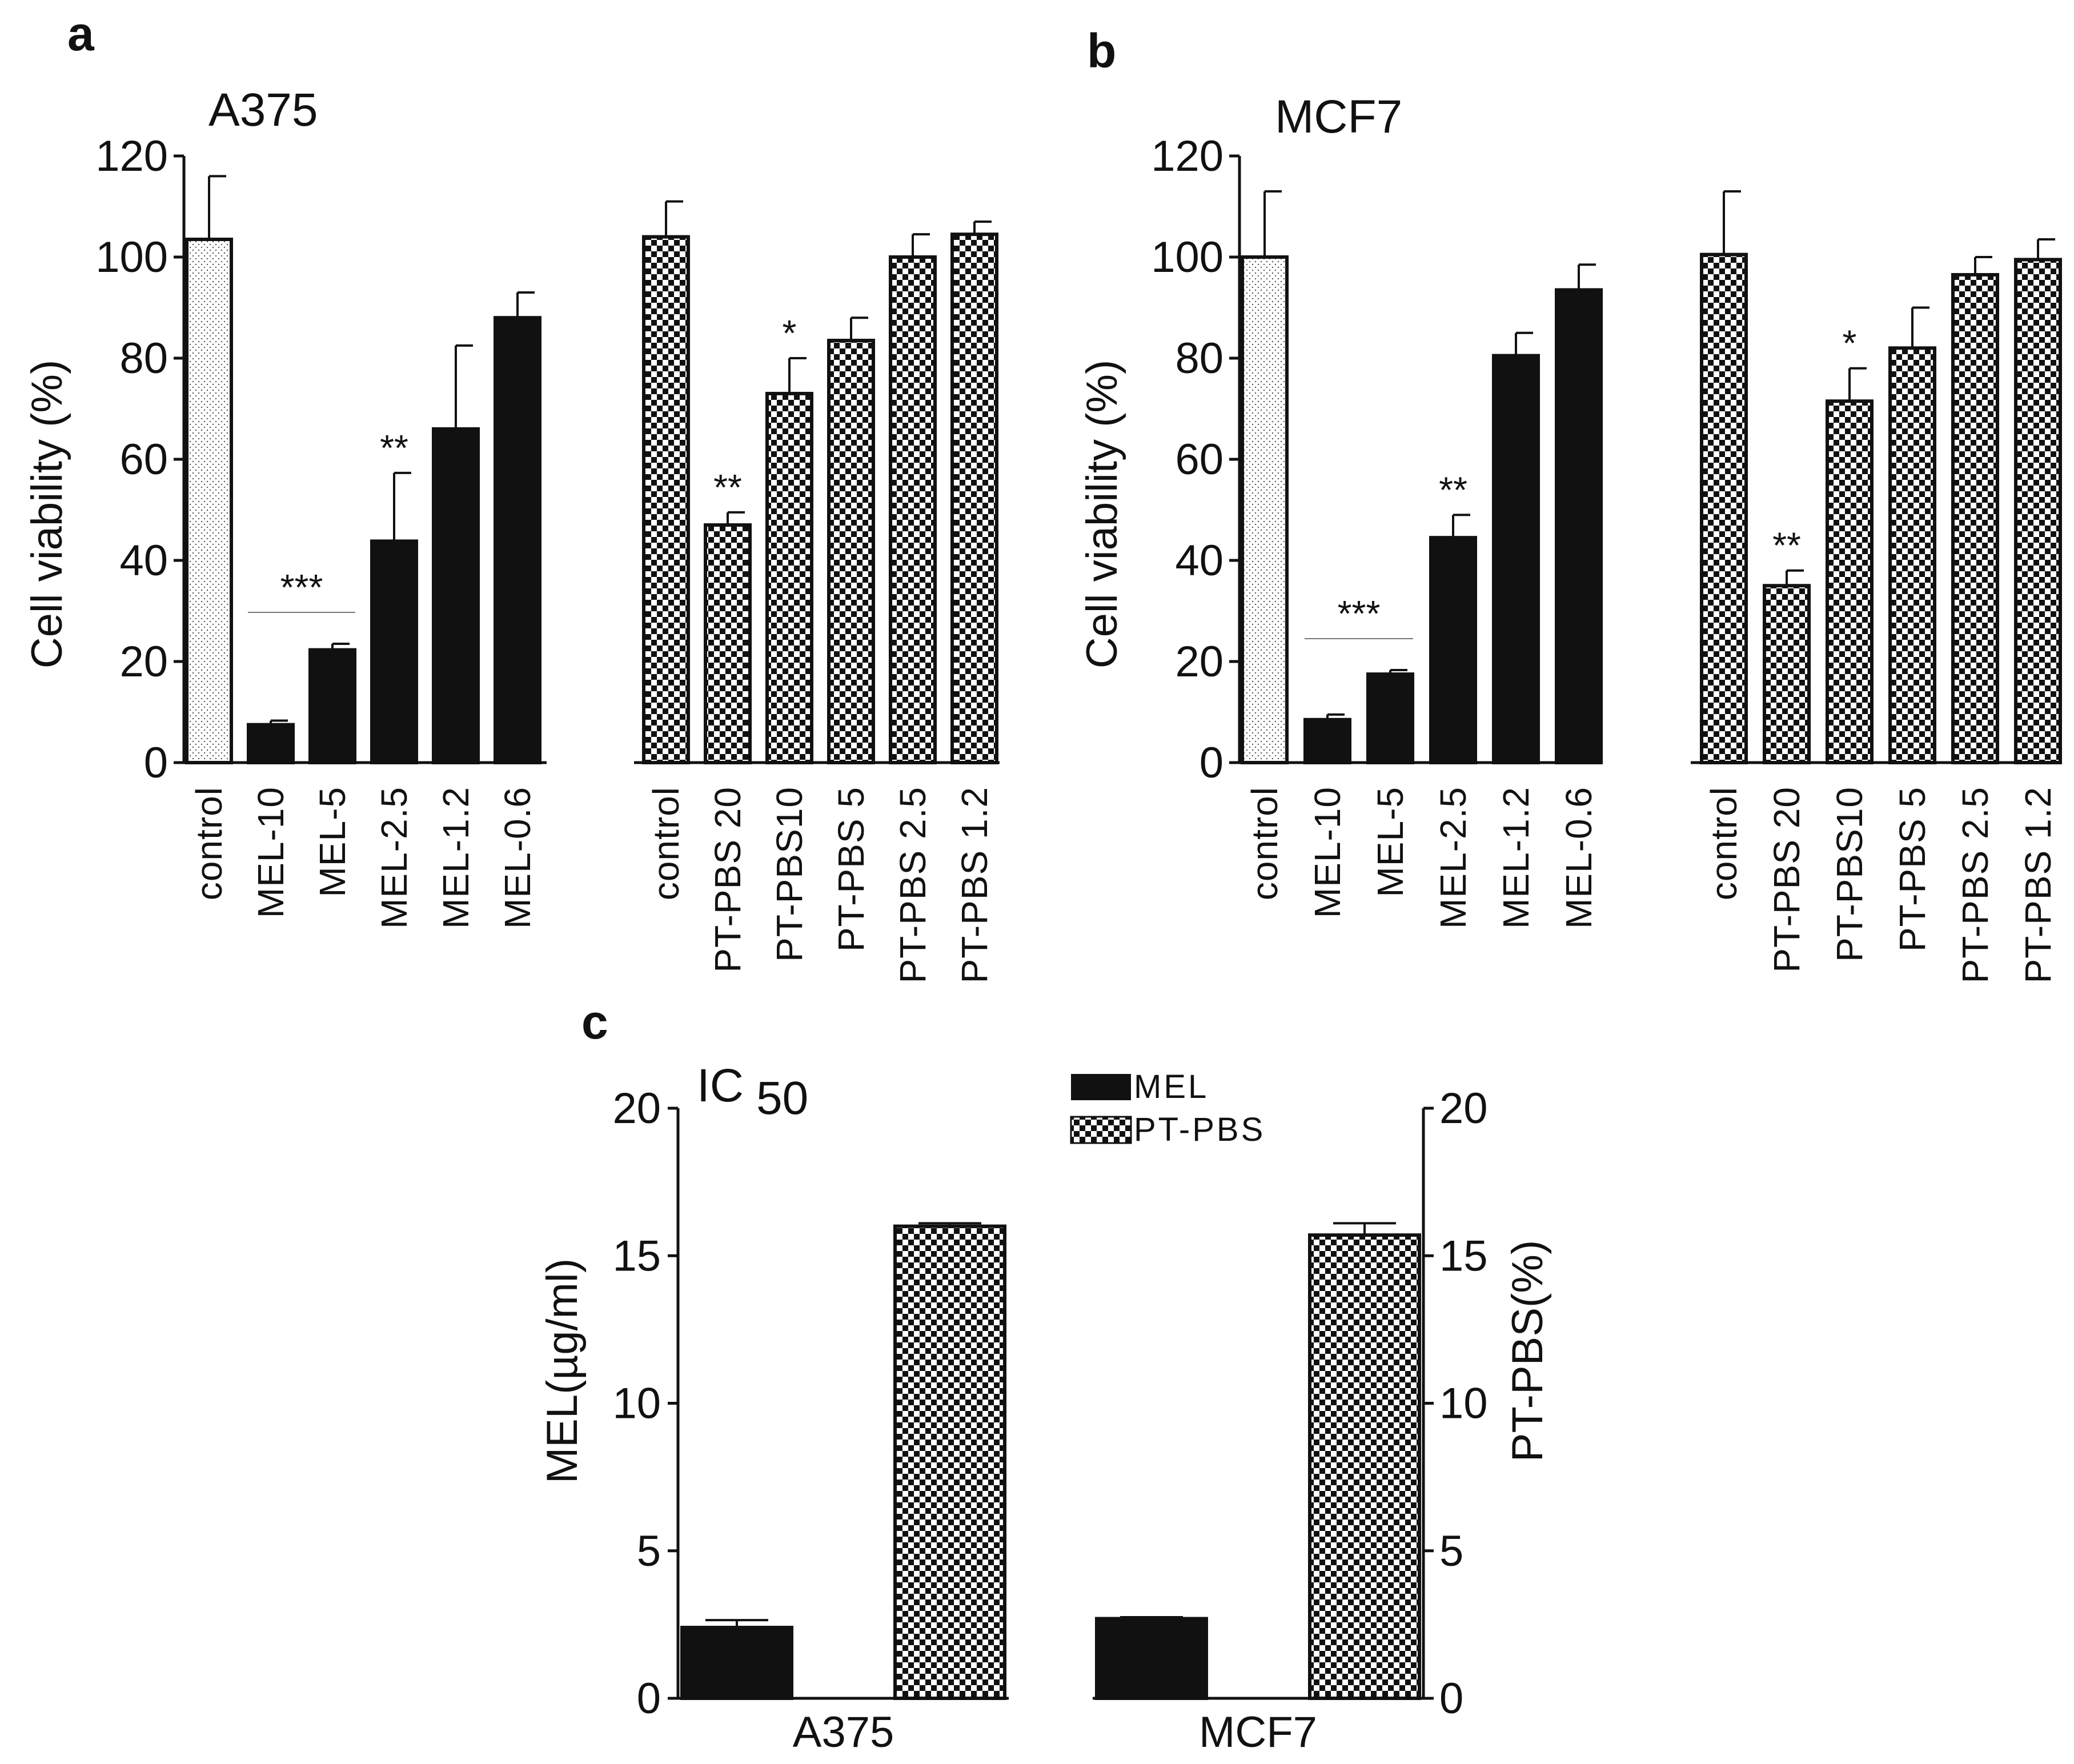  Describe the element at coordinates (1102, 515) in the screenshot. I see `panel-b-y-axis-label: Cell viability (%)` at that location.